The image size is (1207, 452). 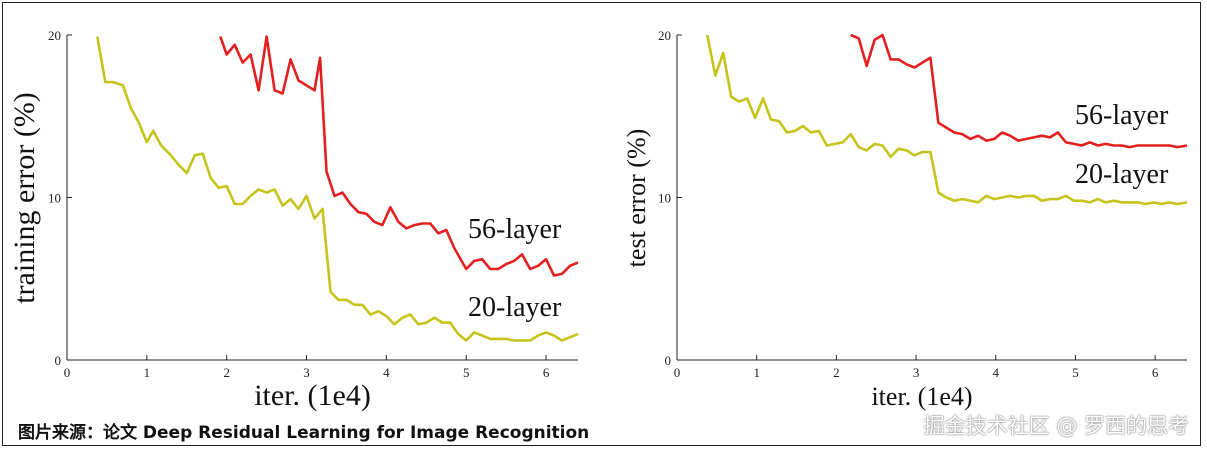 What do you see at coordinates (636, 198) in the screenshot?
I see `y-axis-label: test error (%)` at bounding box center [636, 198].